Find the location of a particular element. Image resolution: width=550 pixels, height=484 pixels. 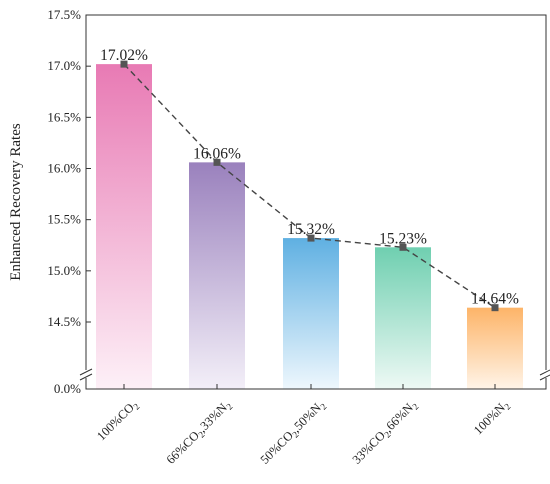

data-label-1: 17.02% is located at coordinates (124, 55).